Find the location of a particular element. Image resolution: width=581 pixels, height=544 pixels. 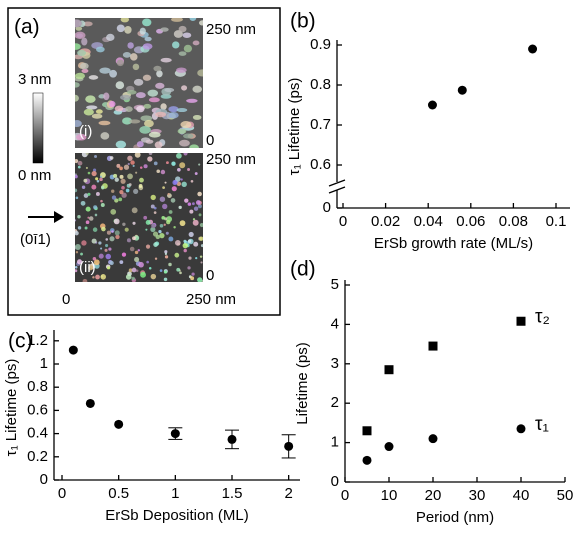

panel-label: (b) is located at coordinates (303, 21).